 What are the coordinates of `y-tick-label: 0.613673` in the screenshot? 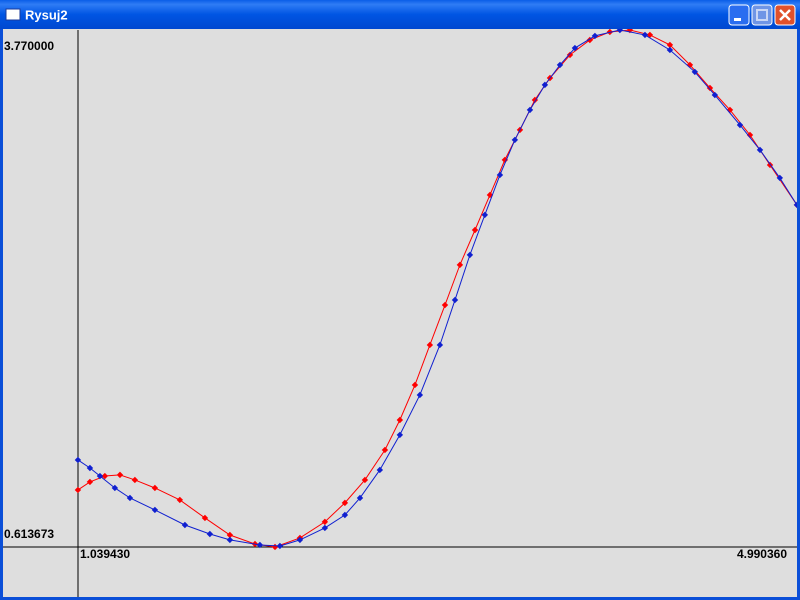 It's located at (29, 534).